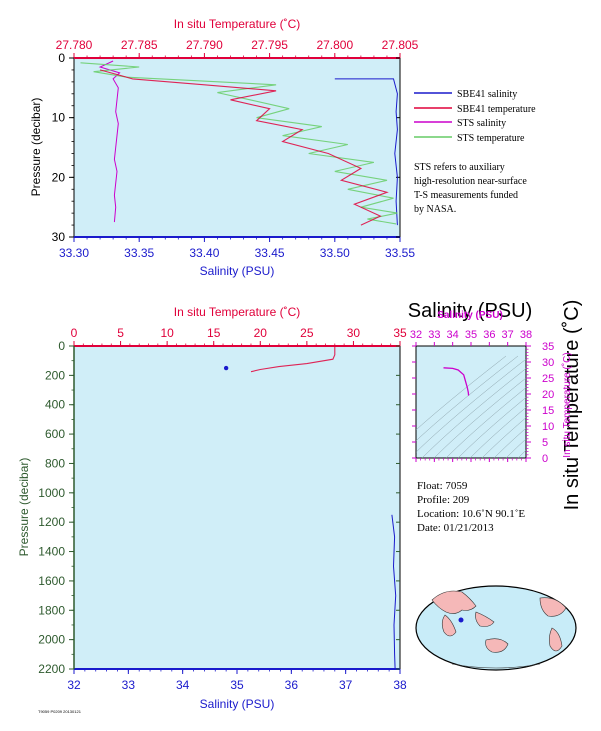 The width and height of the screenshot is (601, 731). Describe the element at coordinates (491, 138) in the screenshot. I see `legend-label-sts-temperature: STS temperature` at that location.